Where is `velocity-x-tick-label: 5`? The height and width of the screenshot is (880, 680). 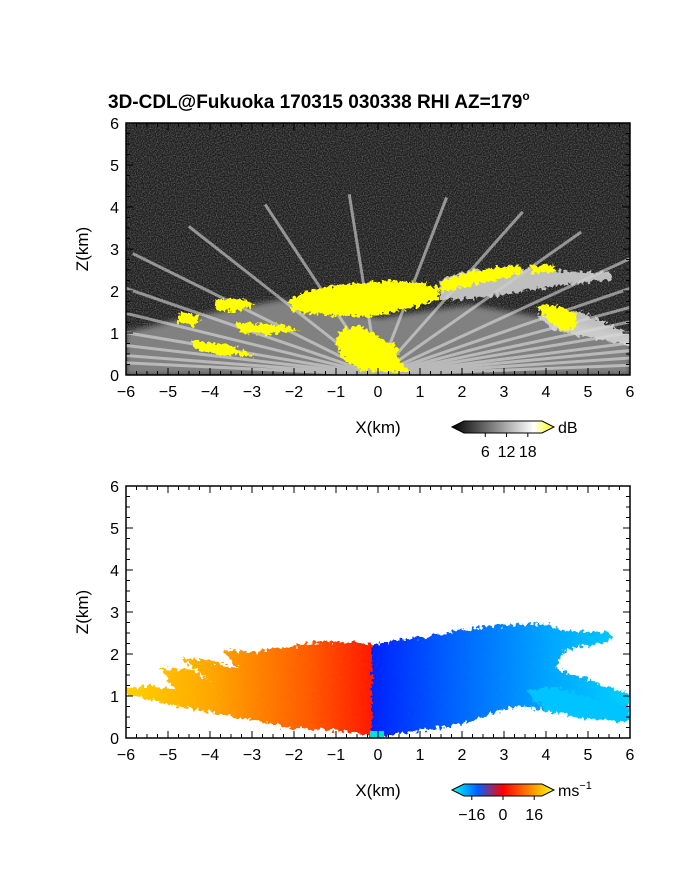 velocity-x-tick-label: 5 is located at coordinates (588, 755).